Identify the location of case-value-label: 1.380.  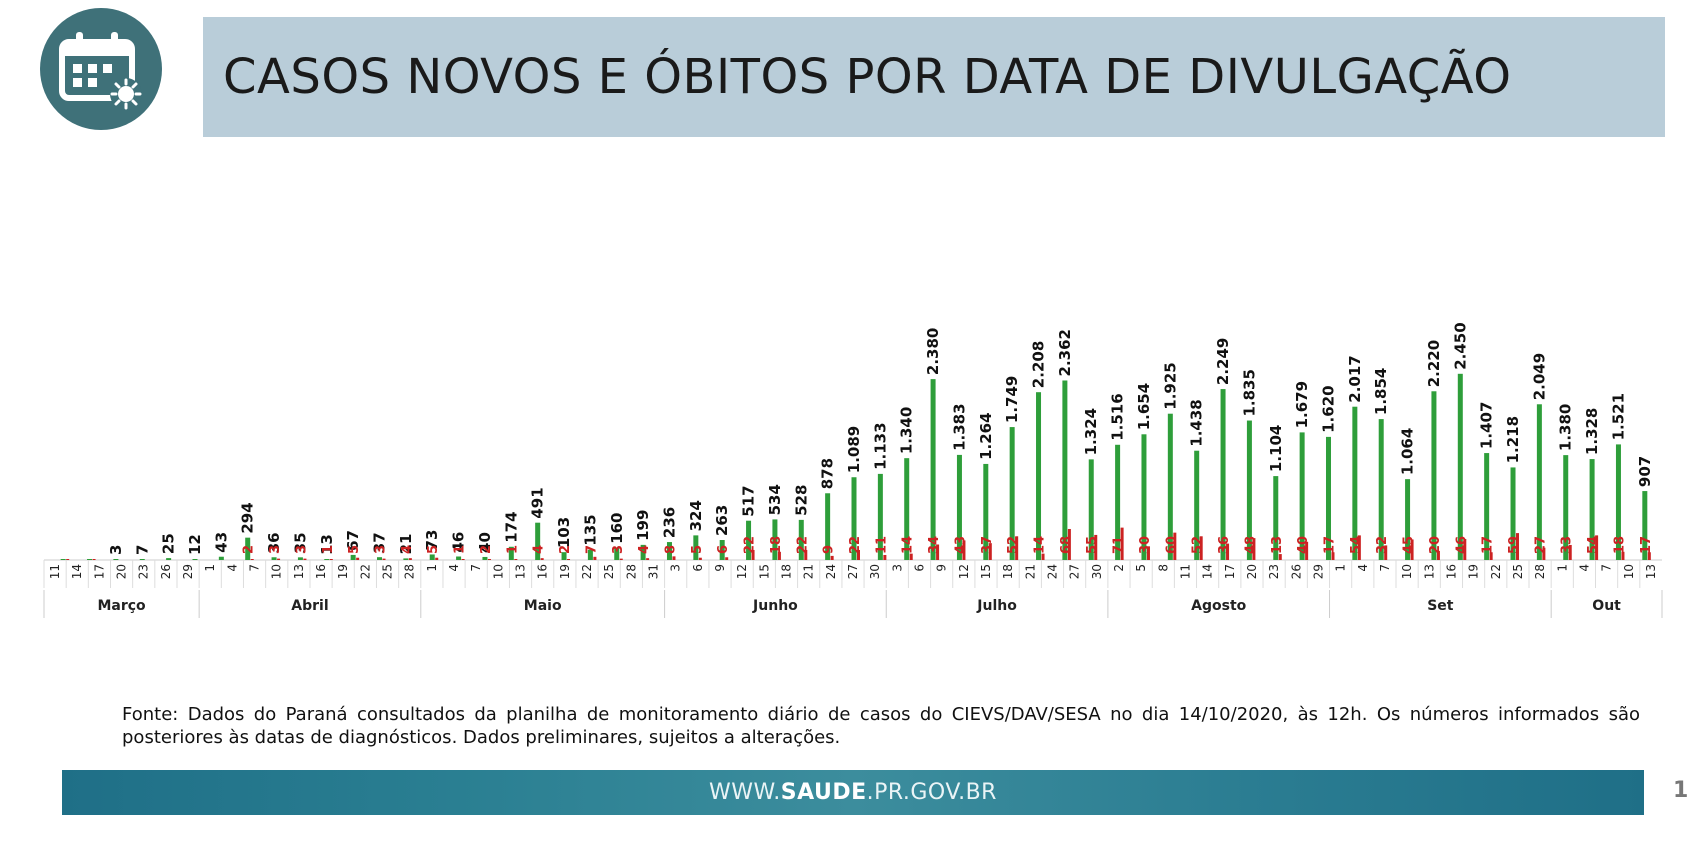
(1566, 427).